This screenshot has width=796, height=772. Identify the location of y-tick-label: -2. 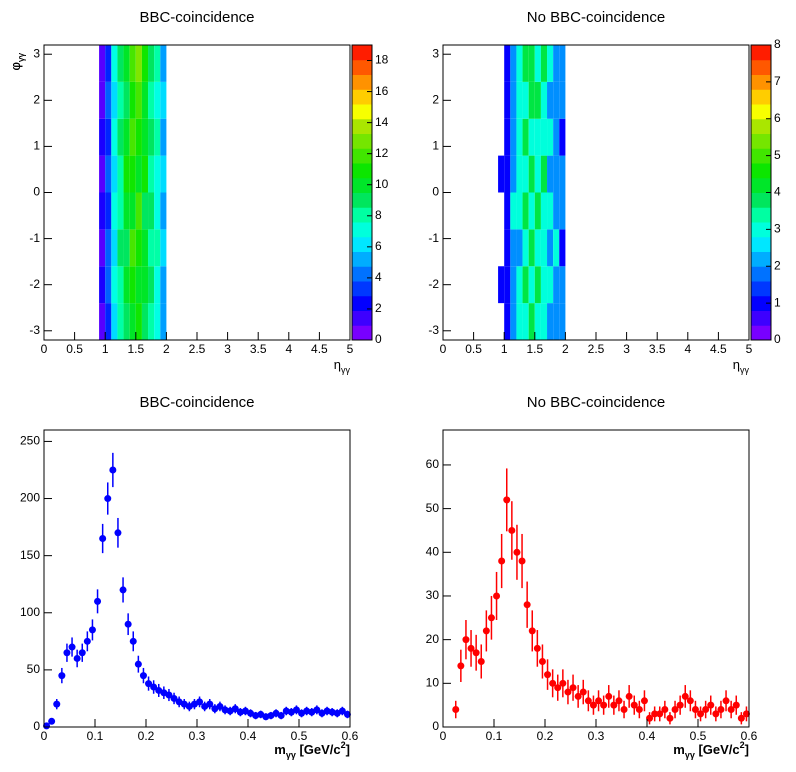
(34, 284).